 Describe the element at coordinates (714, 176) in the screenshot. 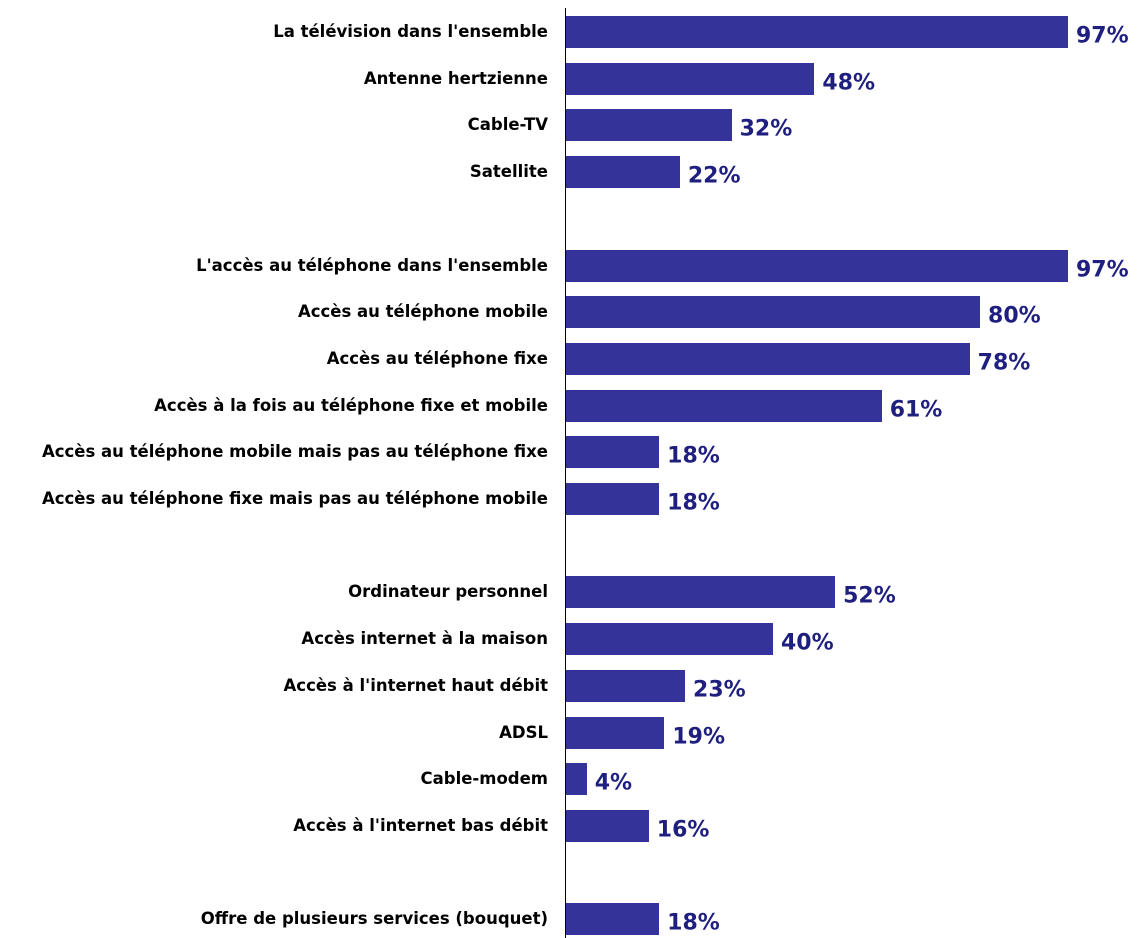

I see `value-label: 22%` at that location.